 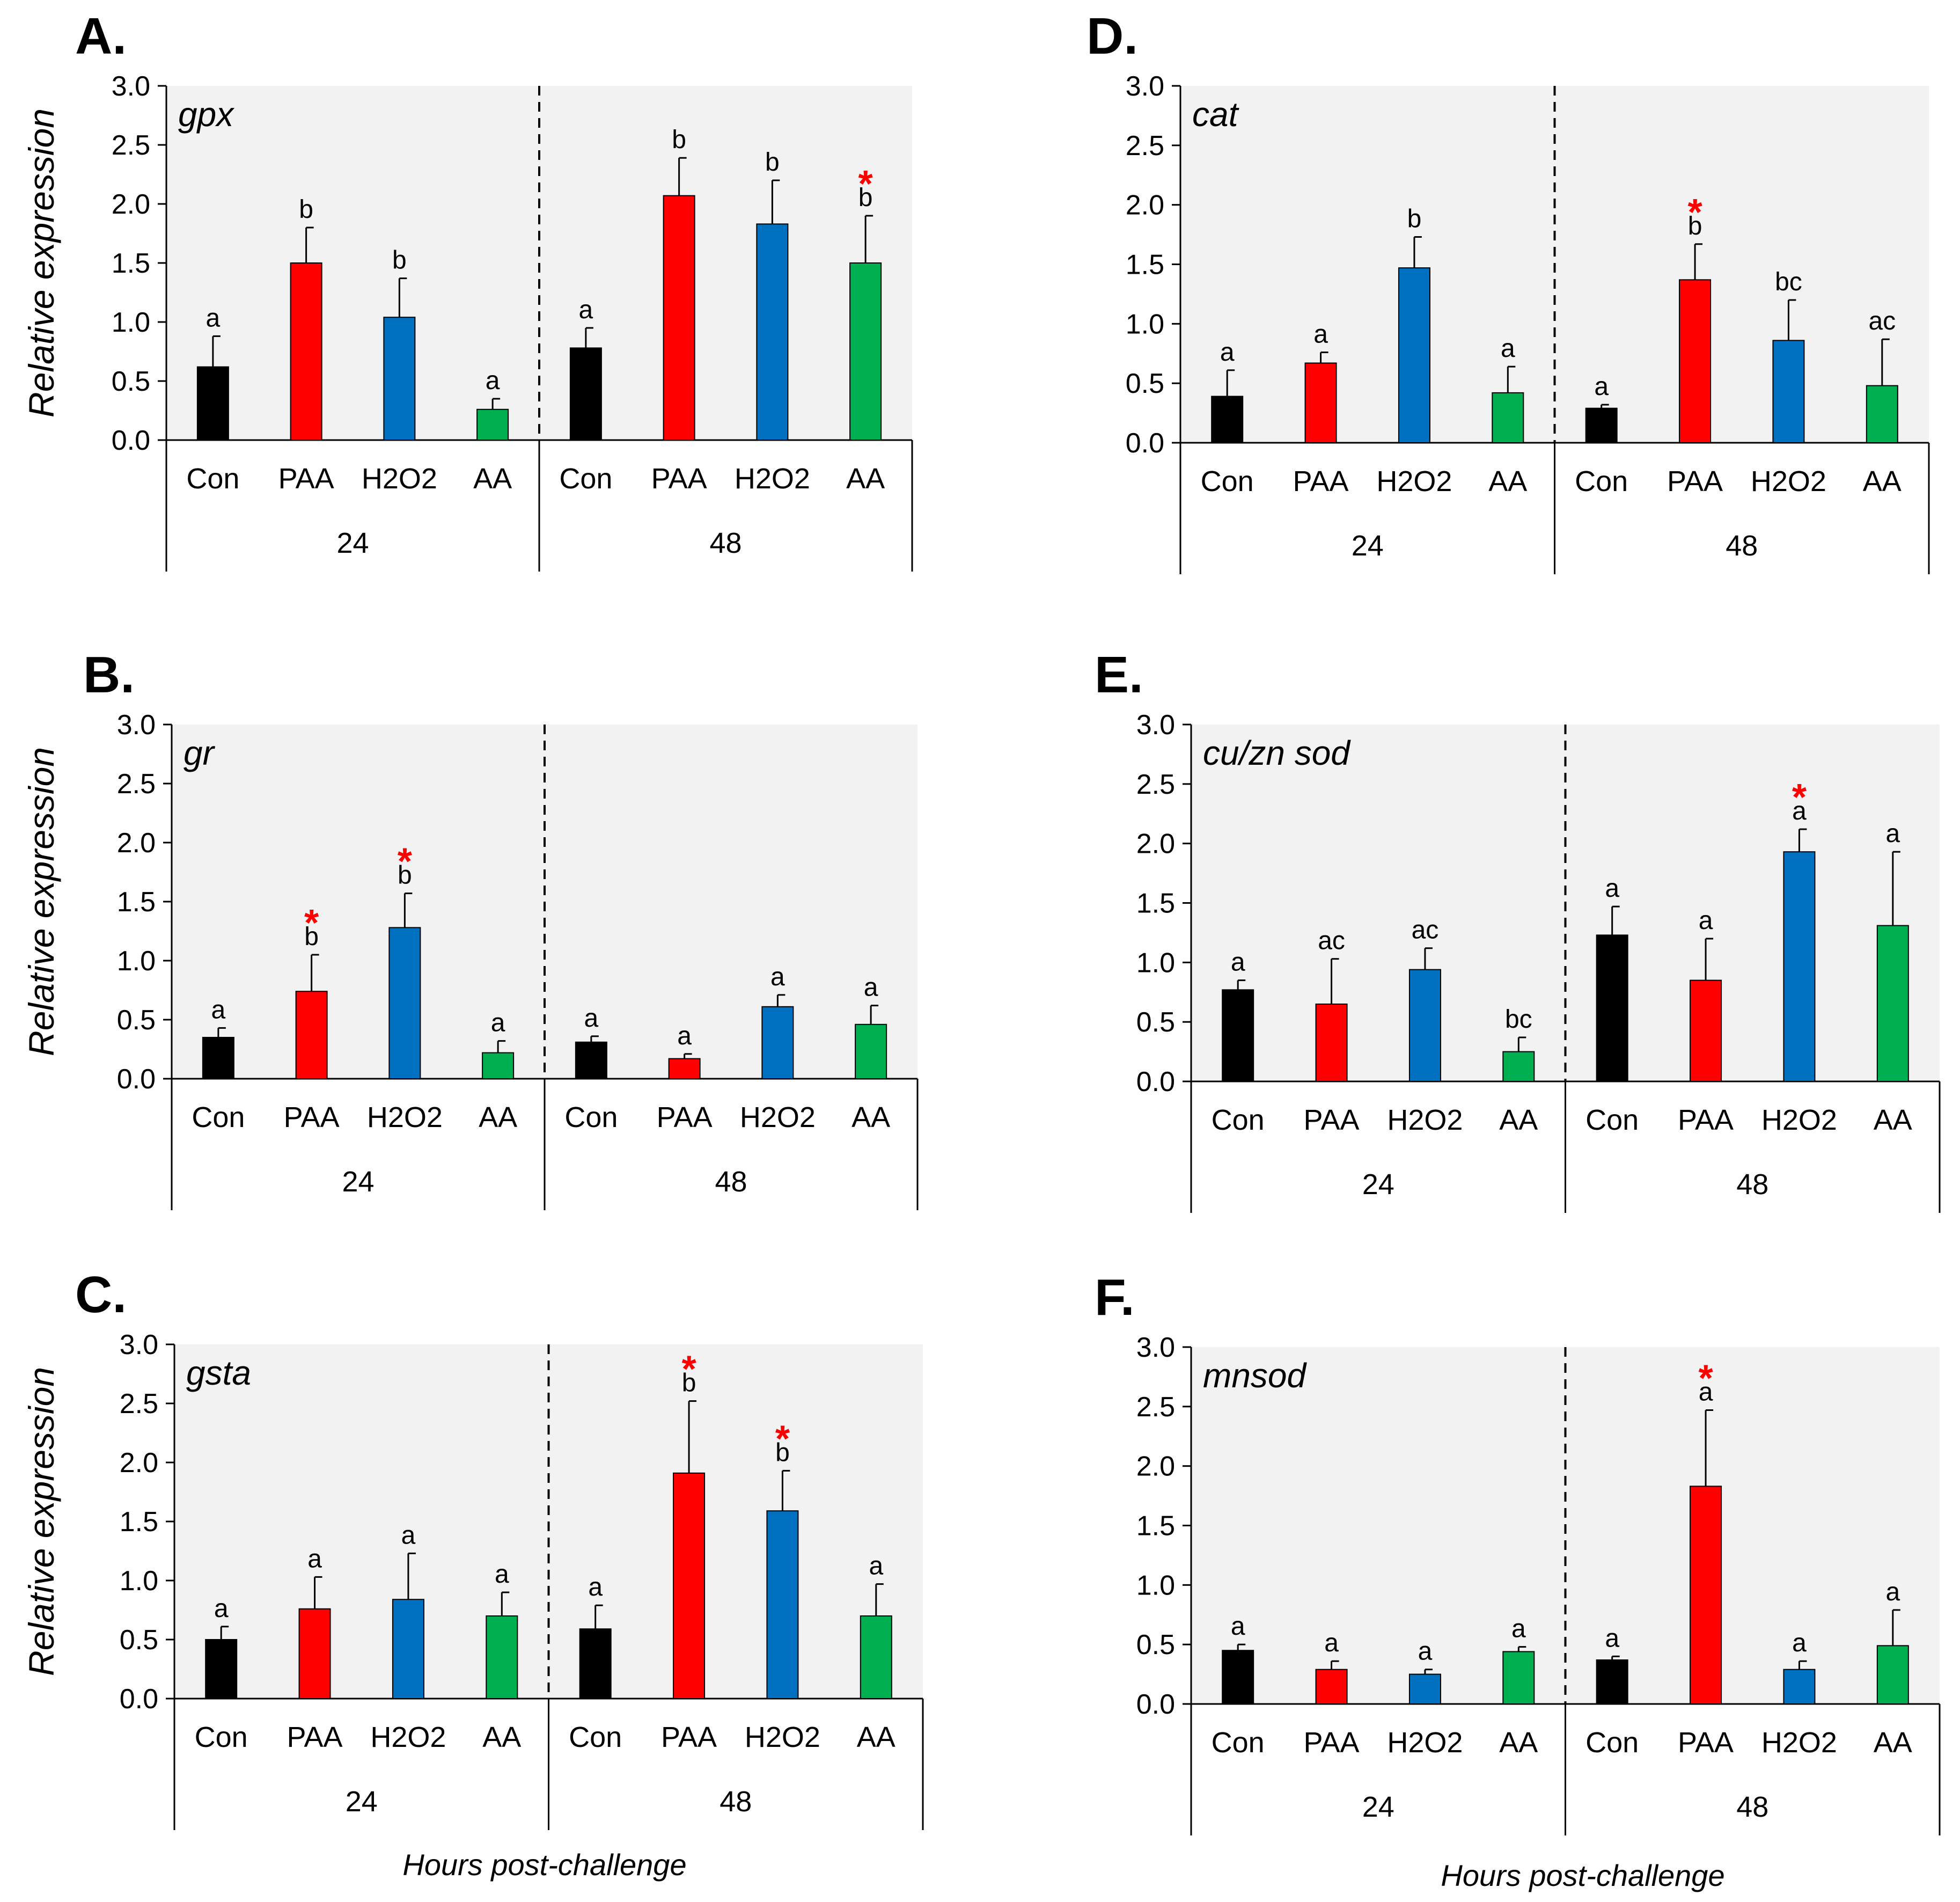 I want to click on gene-label: mnsod, so click(x=1255, y=1375).